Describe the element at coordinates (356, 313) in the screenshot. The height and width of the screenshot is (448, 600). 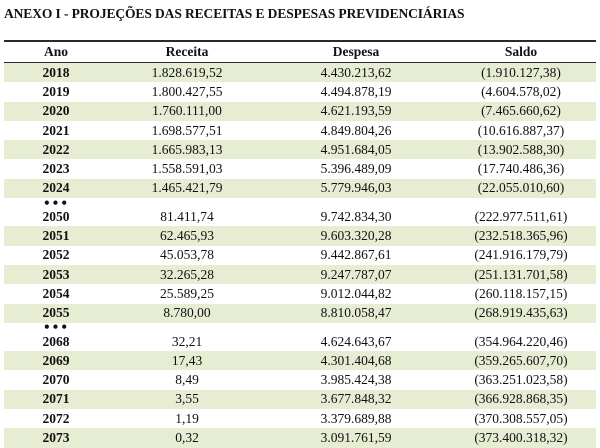
I see `cell-despesa: 8.810.058,47` at that location.